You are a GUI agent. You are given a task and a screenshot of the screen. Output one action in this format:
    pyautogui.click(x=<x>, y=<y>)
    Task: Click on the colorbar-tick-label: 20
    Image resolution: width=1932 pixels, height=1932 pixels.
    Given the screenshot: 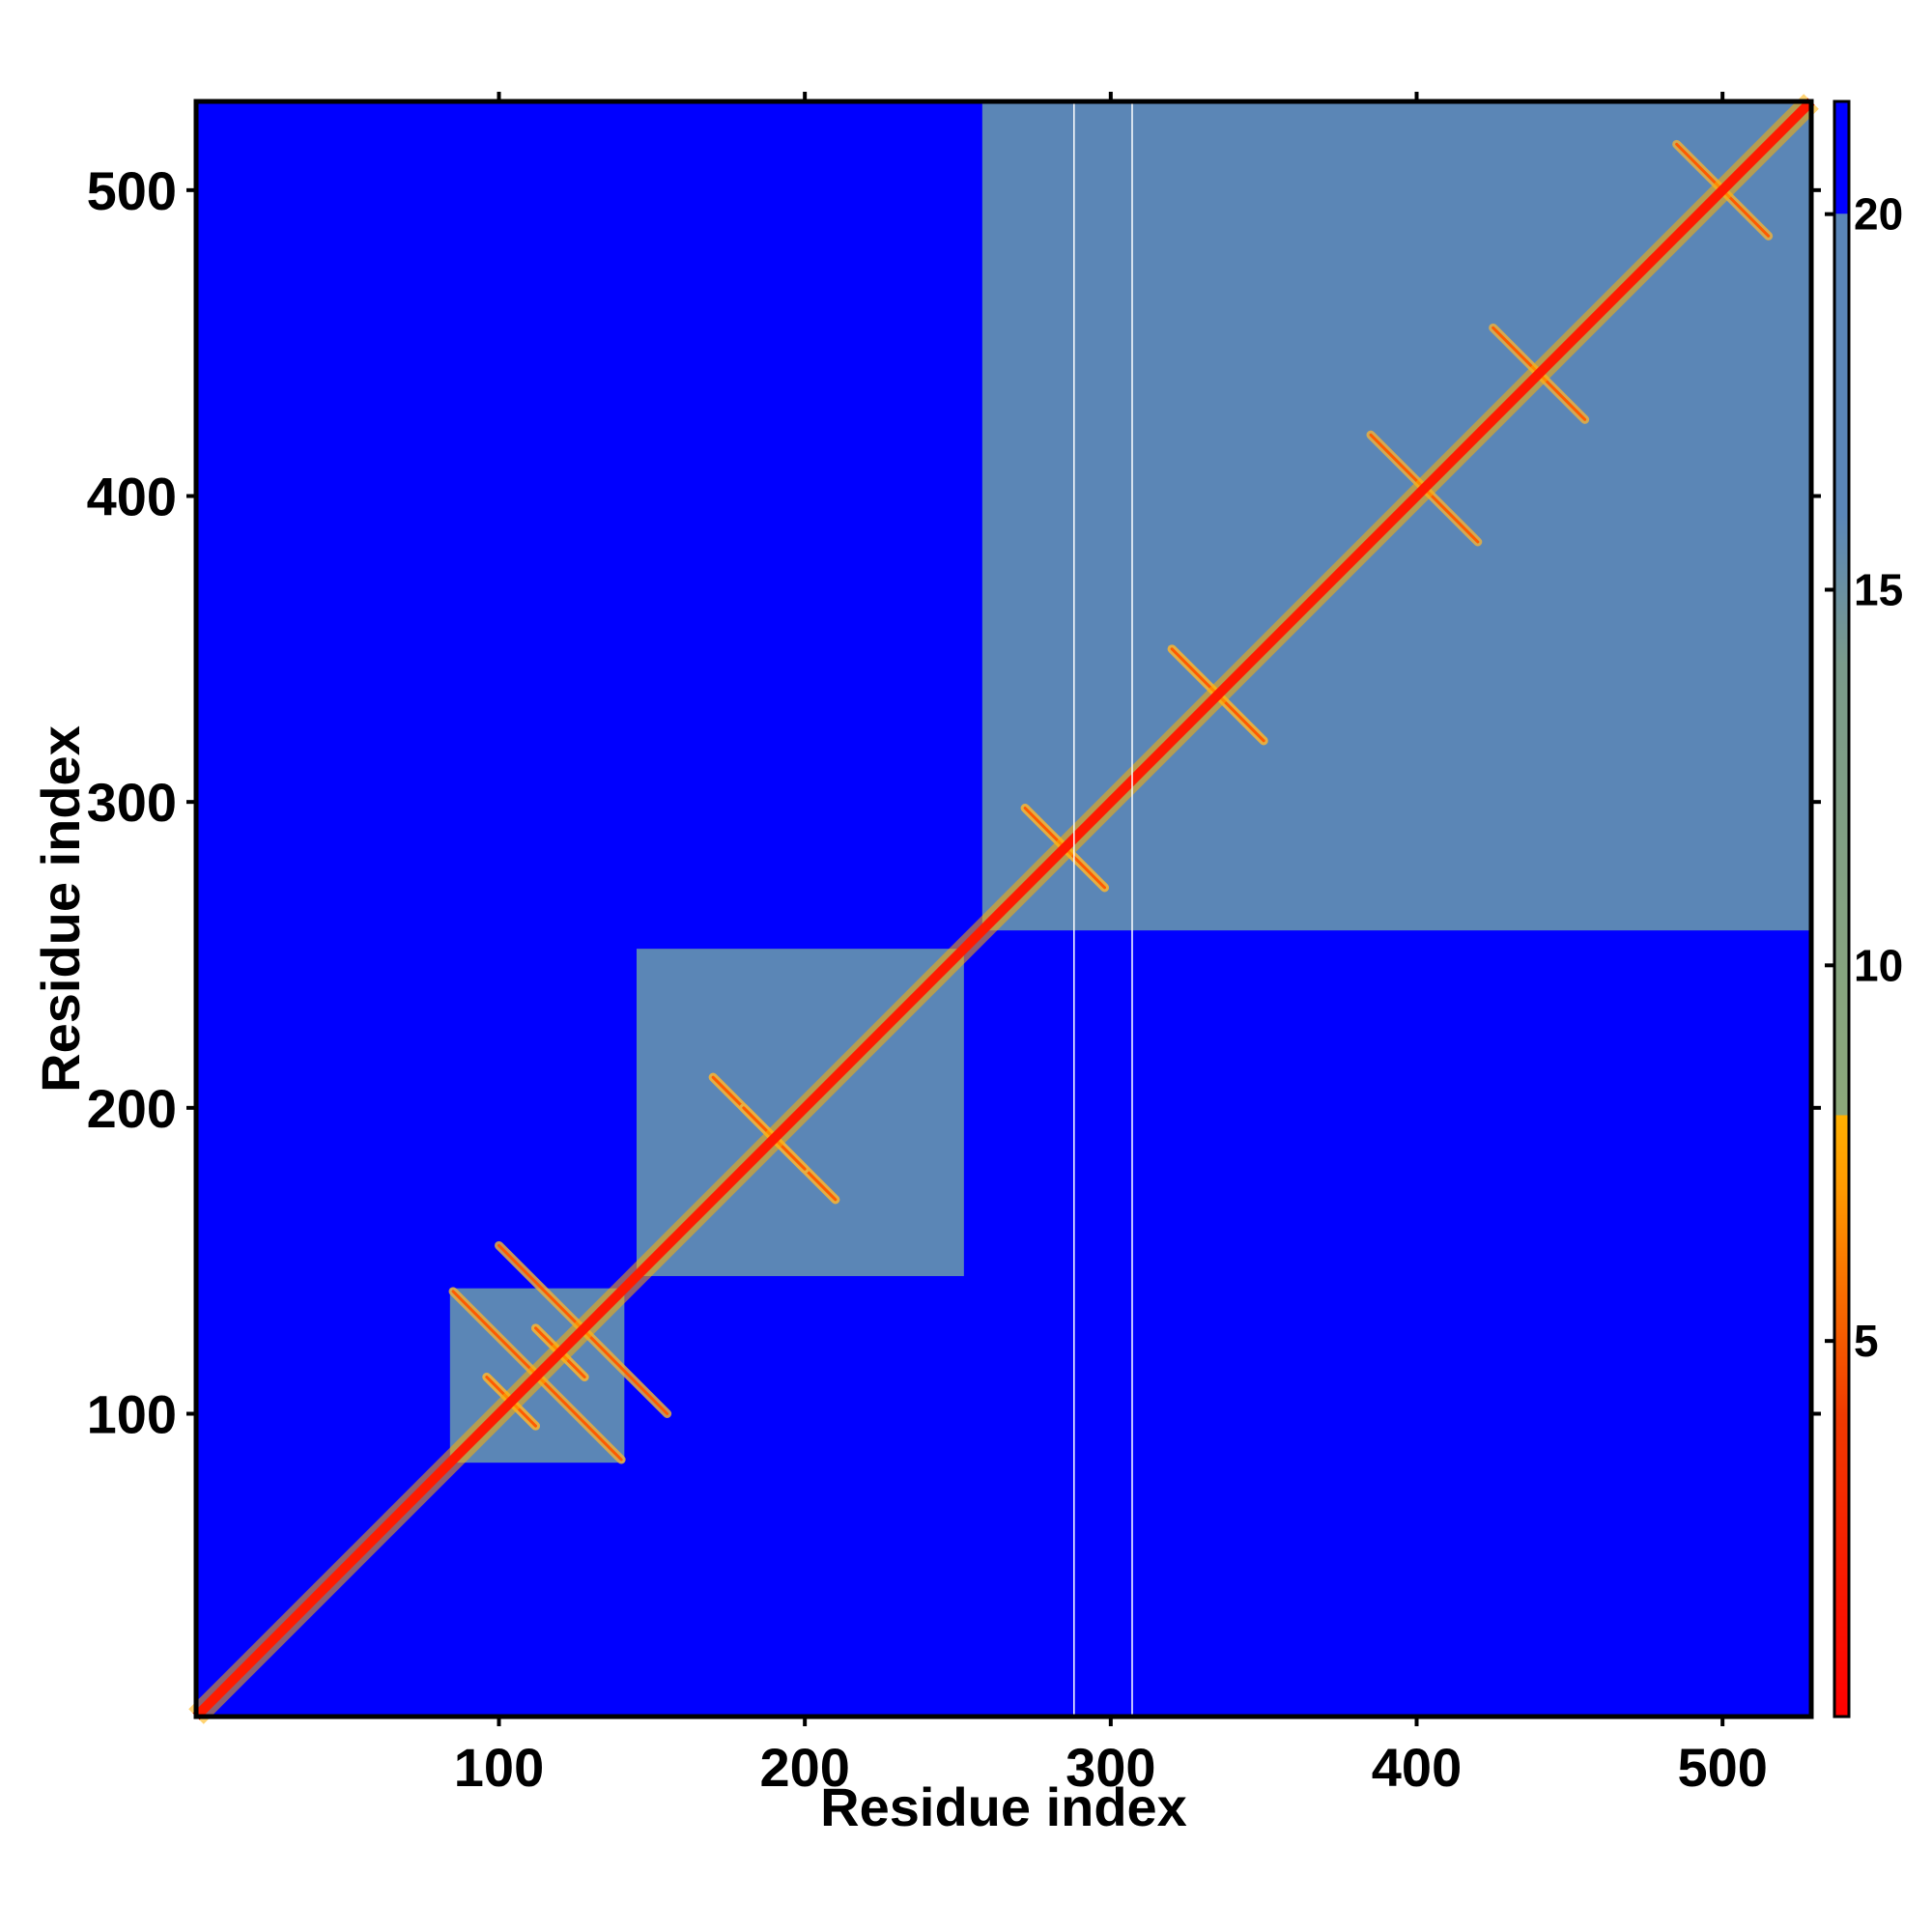 What is the action you would take?
    pyautogui.click(x=1878, y=214)
    